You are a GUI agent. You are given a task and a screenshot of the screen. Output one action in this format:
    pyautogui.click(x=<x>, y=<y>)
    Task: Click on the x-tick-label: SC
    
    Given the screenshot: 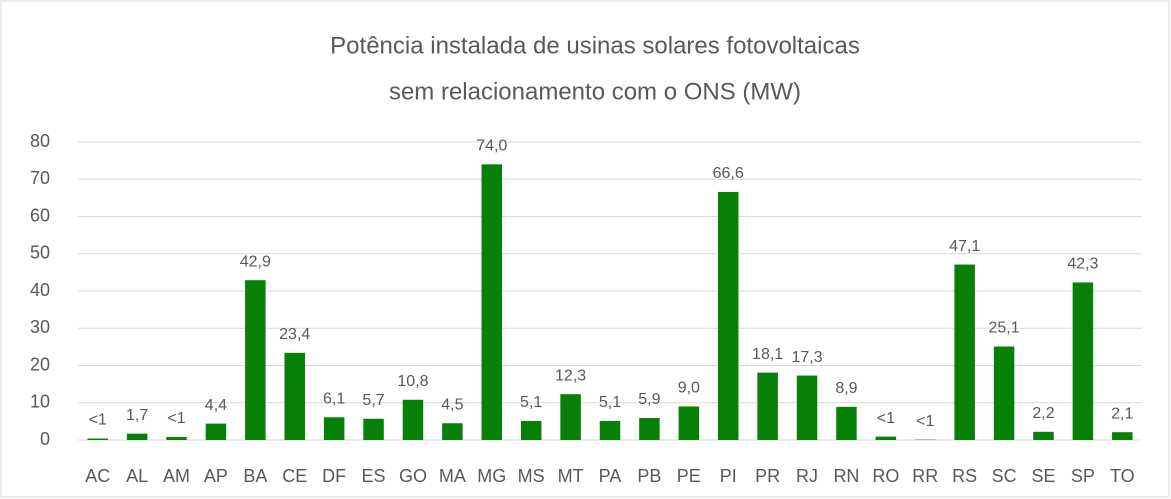 What is the action you would take?
    pyautogui.click(x=1004, y=476)
    